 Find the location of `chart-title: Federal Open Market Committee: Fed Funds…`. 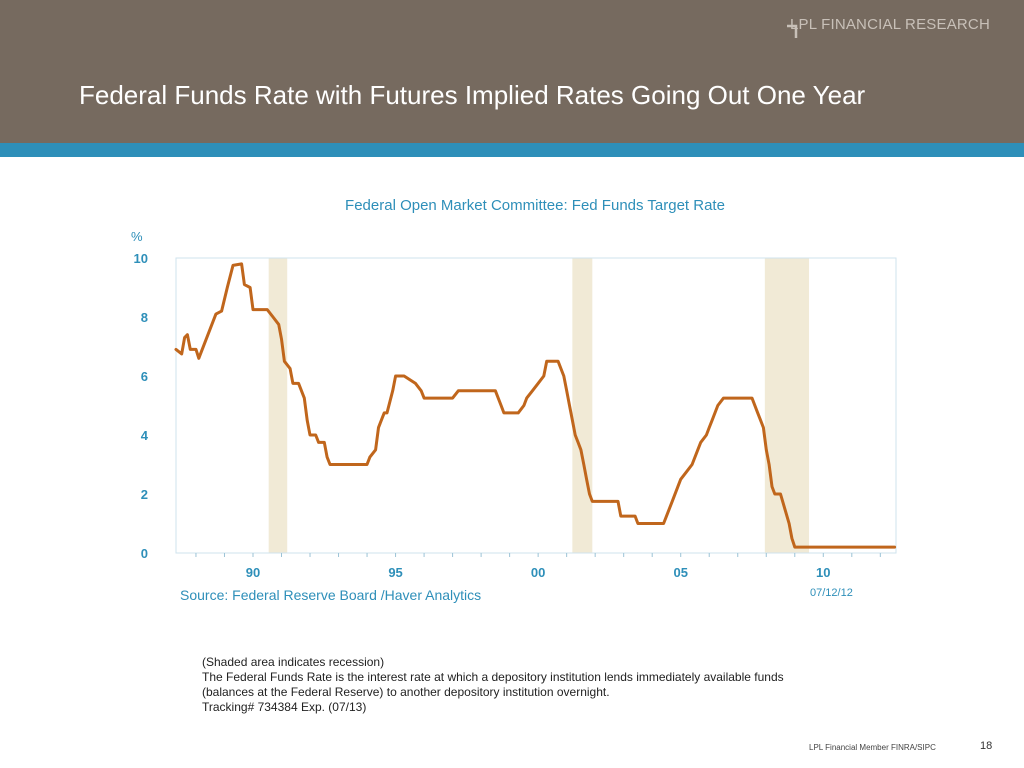

chart-title: Federal Open Market Committee: Fed Funds… is located at coordinates (535, 205).